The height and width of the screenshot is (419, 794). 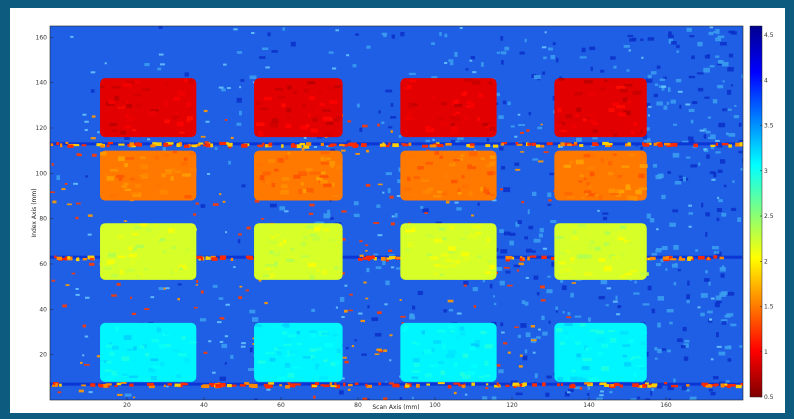 What do you see at coordinates (148, 251) in the screenshot?
I see `data-block` at bounding box center [148, 251].